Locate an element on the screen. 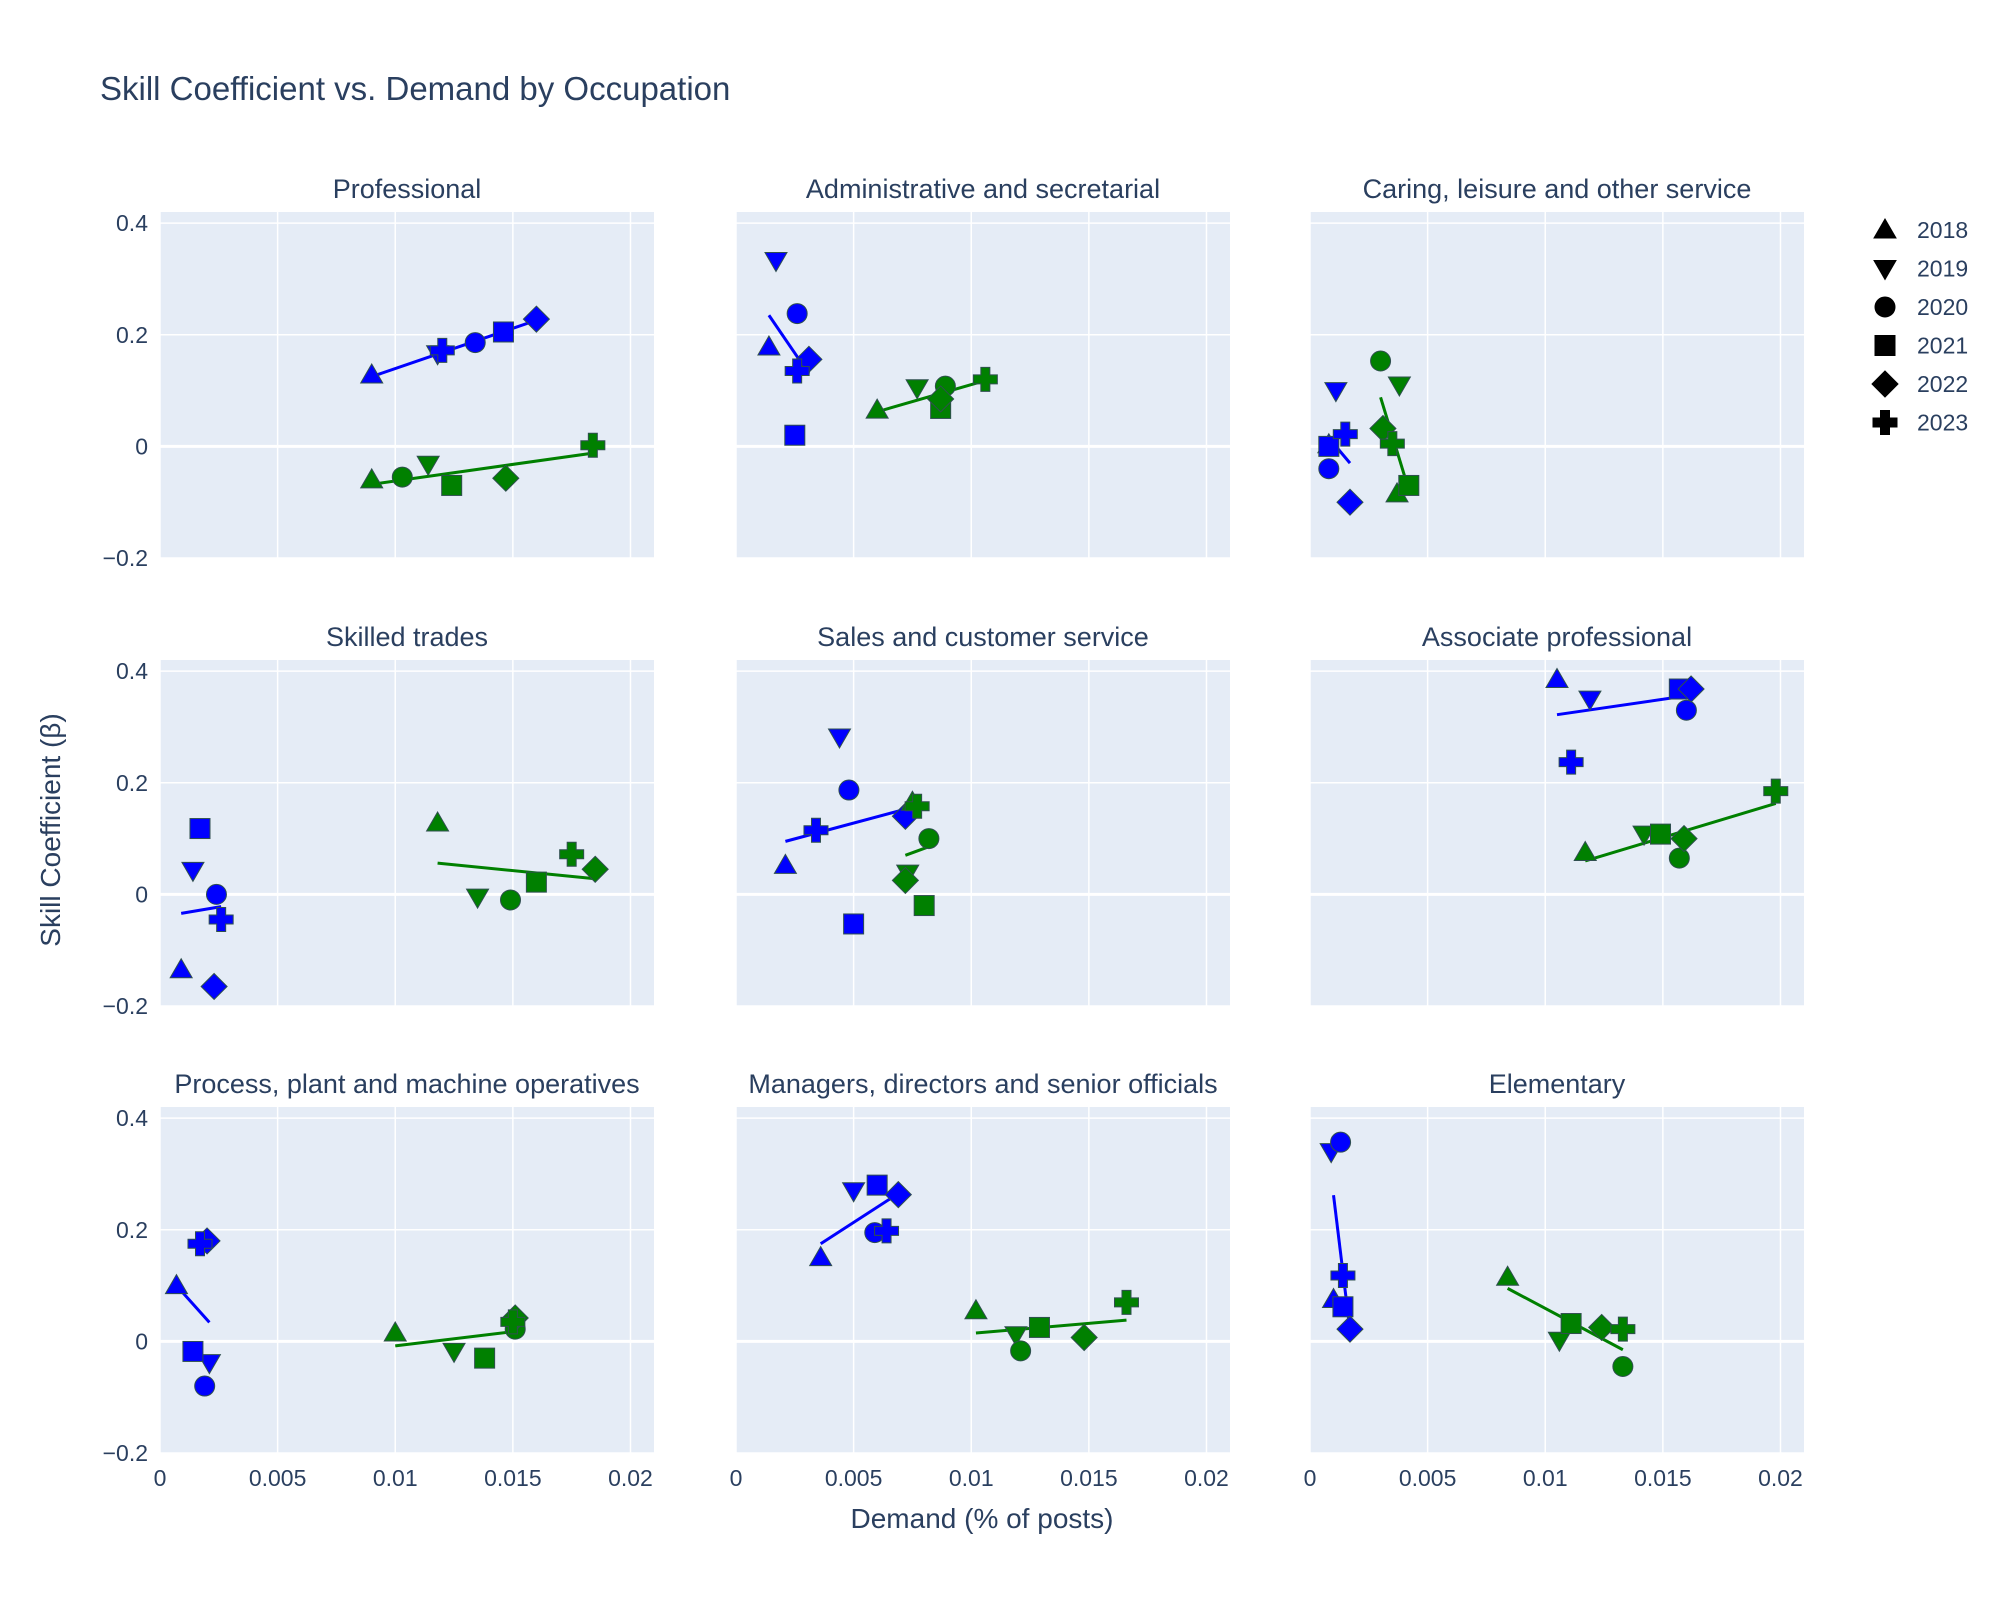  x-tick-label: 0.02 is located at coordinates (1780, 1478).